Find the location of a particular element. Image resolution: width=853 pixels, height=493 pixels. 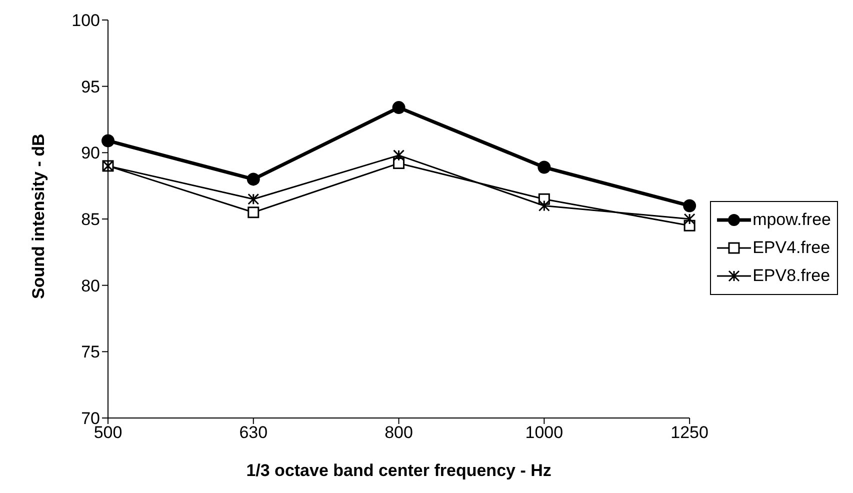

x-tick-label: 1250 is located at coordinates (689, 432).